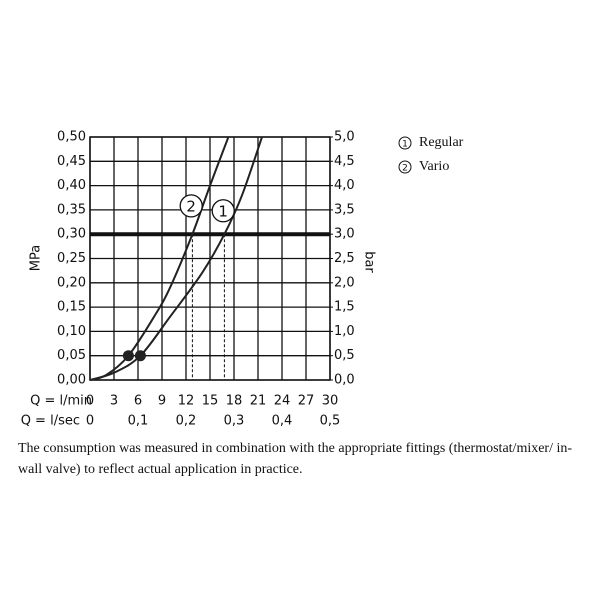 This screenshot has height=600, width=600. Describe the element at coordinates (71, 137) in the screenshot. I see `y-tick-label: 0,50` at that location.